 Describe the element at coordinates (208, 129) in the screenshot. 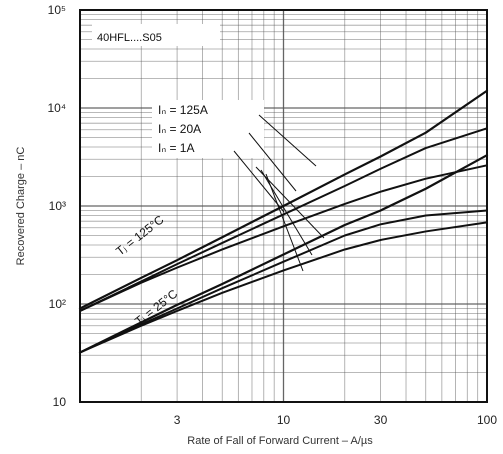

I see `legend-box` at that location.